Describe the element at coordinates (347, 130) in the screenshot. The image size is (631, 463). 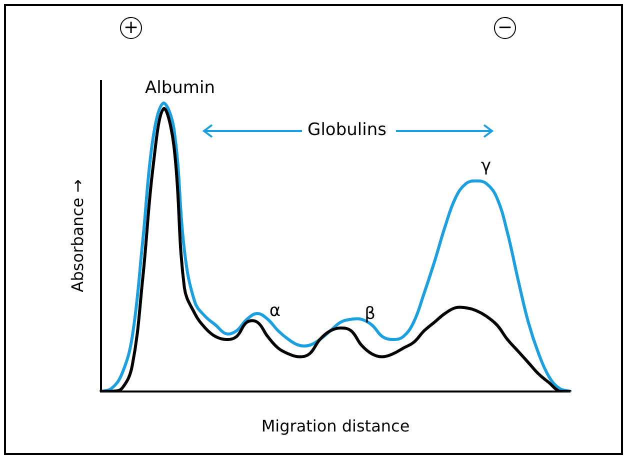
I see `annotation: Globulins` at that location.